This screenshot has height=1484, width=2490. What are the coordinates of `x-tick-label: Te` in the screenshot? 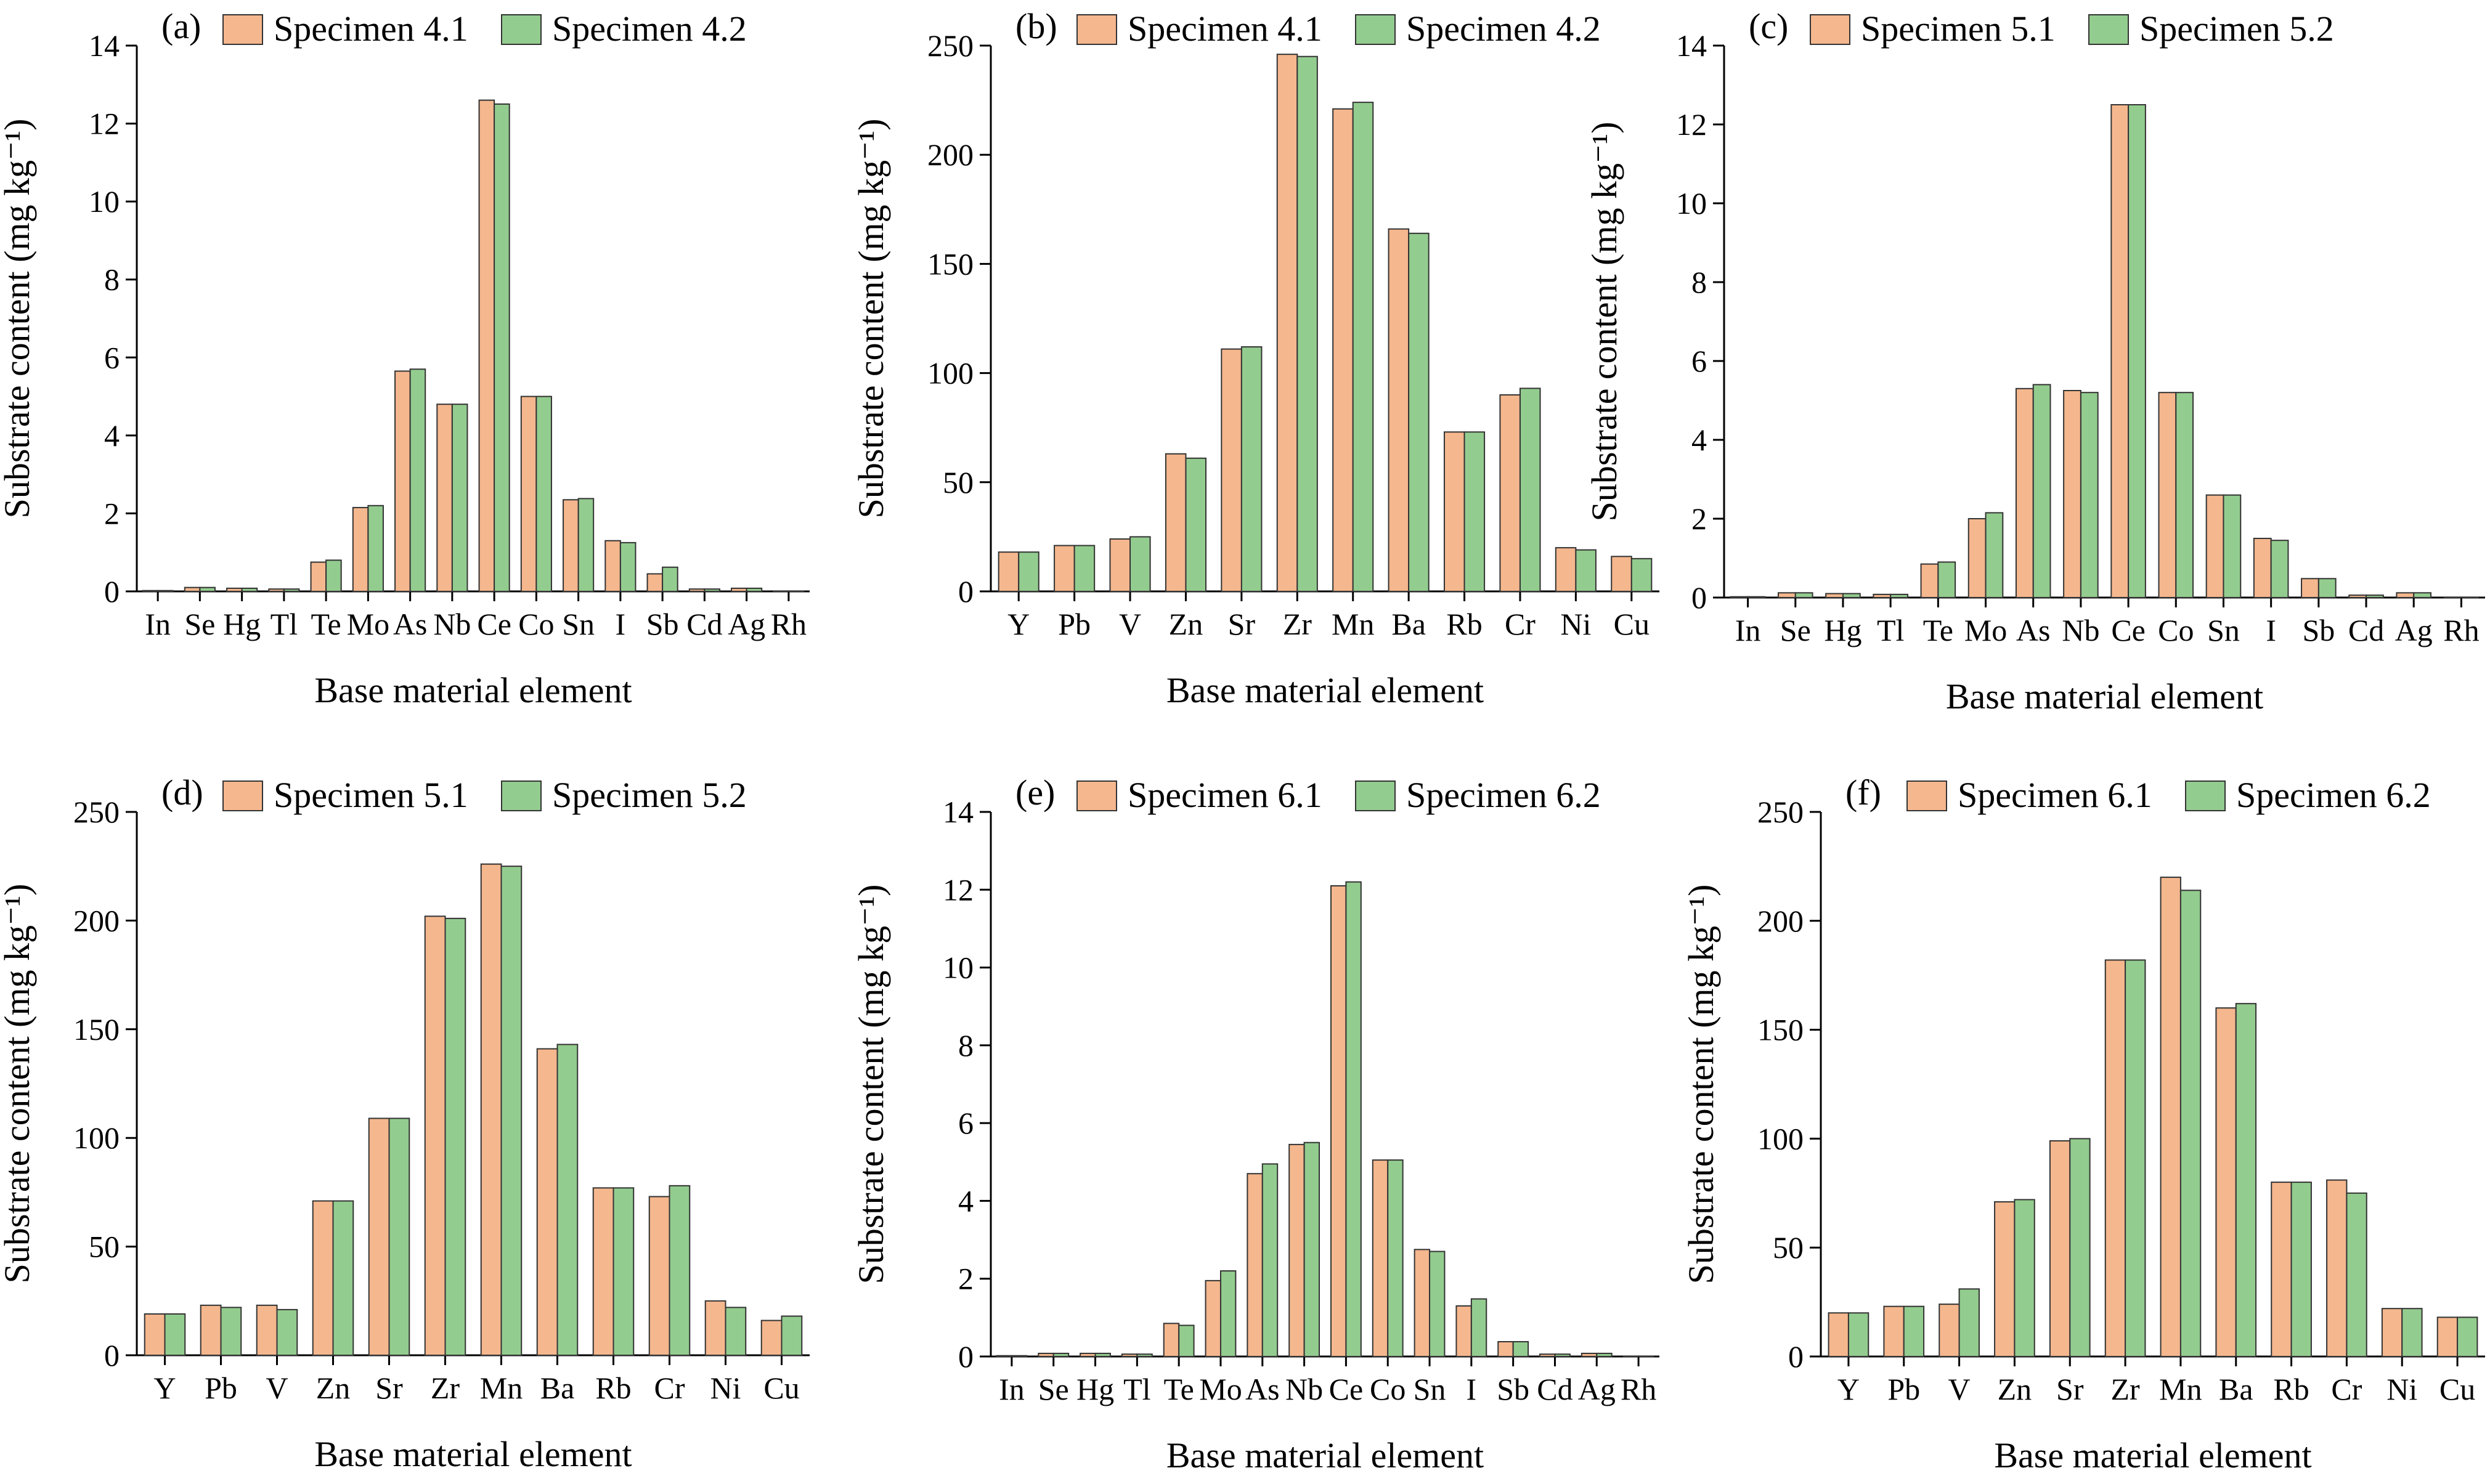 It's located at (1179, 1389).